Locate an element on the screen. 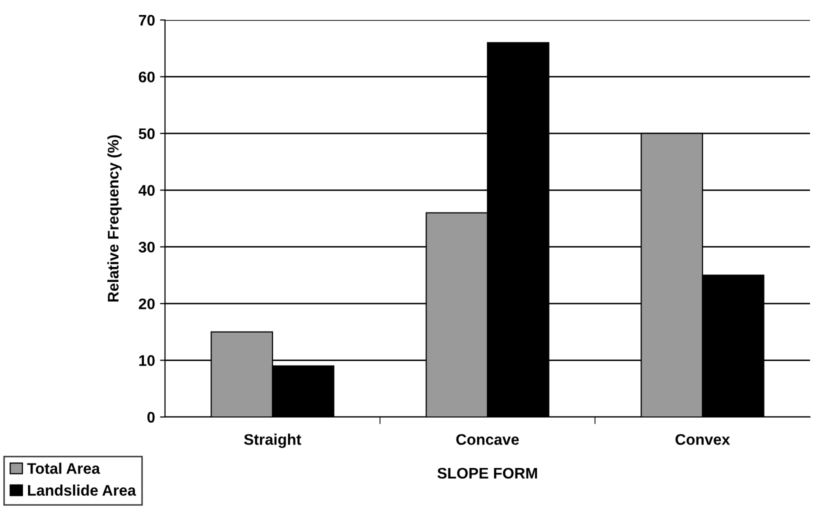  y-tick-label: 50 is located at coordinates (146, 134).